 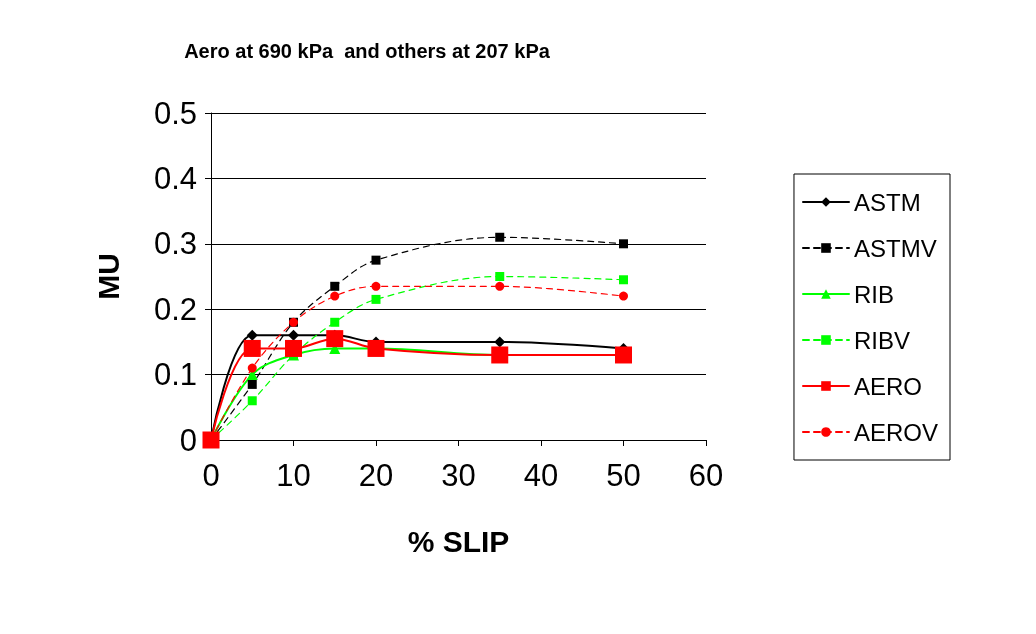 What do you see at coordinates (108, 276) in the screenshot?
I see `y-axis-title: MU` at bounding box center [108, 276].